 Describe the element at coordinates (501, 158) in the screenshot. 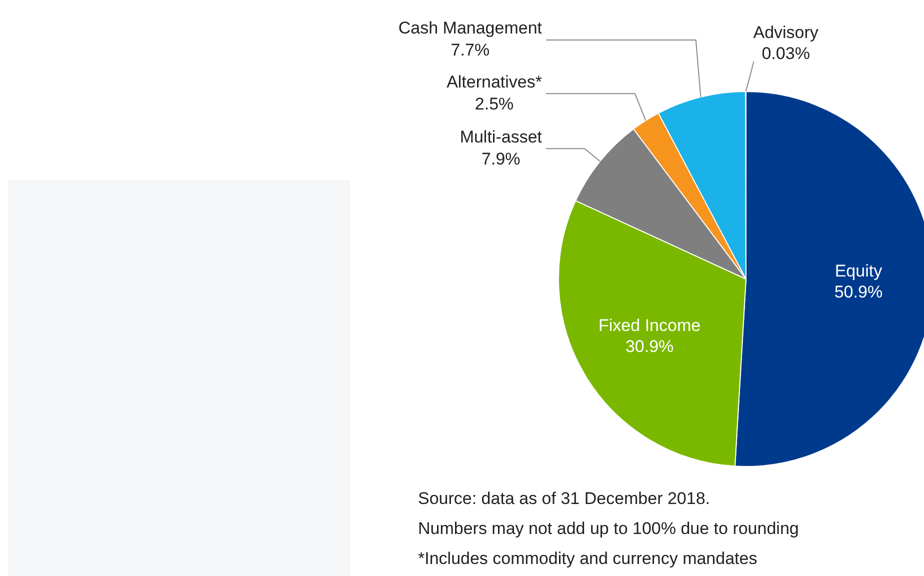

I see `data-label: 7.9%` at that location.